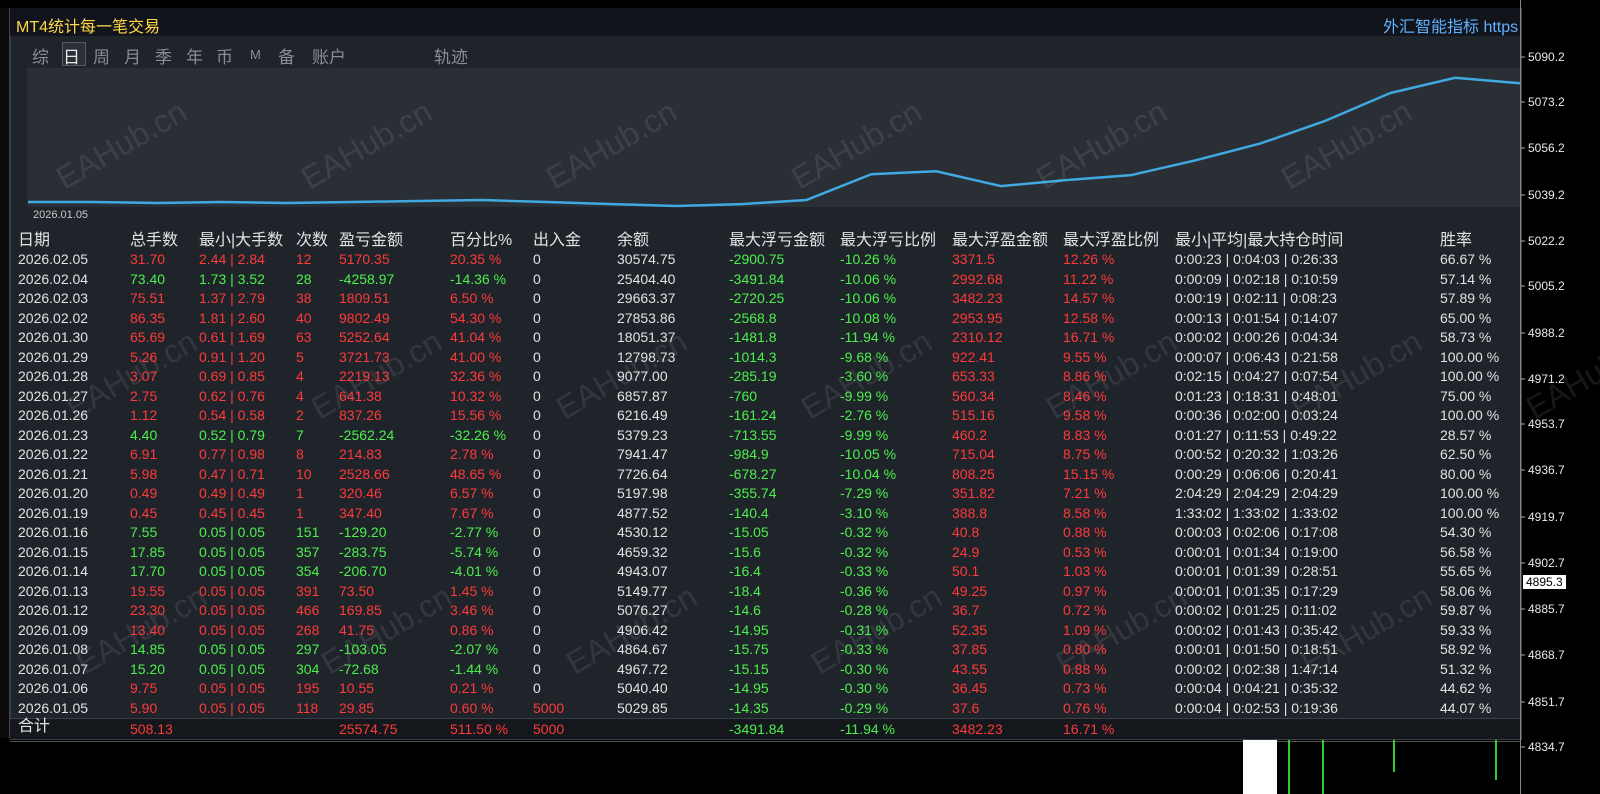 This screenshot has height=794, width=1600. Describe the element at coordinates (549, 729) in the screenshot. I see `total-cell: 5000` at that location.